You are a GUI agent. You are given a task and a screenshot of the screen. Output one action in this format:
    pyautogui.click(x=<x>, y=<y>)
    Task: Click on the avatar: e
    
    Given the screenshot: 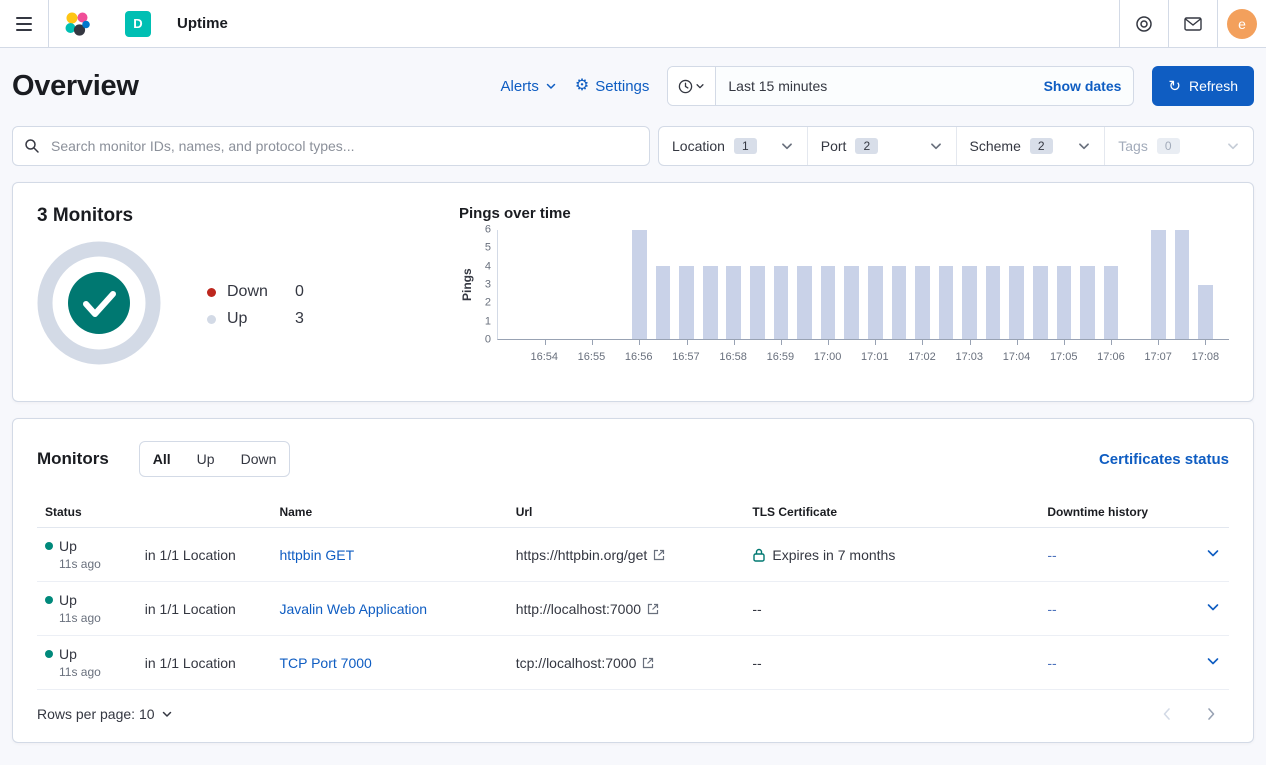 What is the action you would take?
    pyautogui.click(x=1242, y=23)
    